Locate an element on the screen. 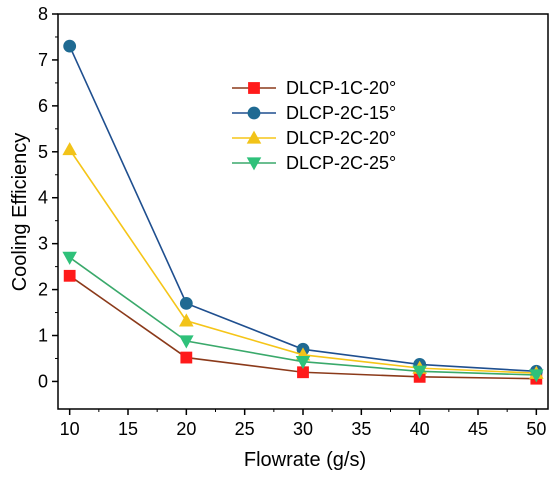 The height and width of the screenshot is (477, 550). x-axis-label: Flowrate (g/s) is located at coordinates (305, 460).